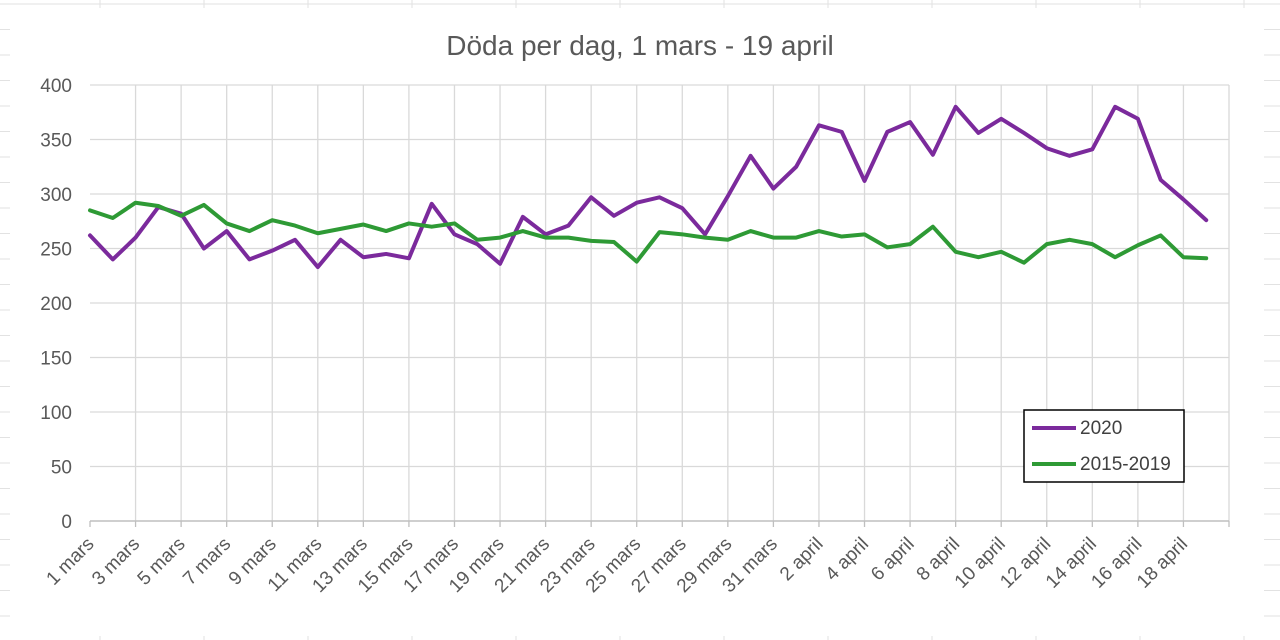 The image size is (1280, 640). I want to click on axes, so click(659, 523).